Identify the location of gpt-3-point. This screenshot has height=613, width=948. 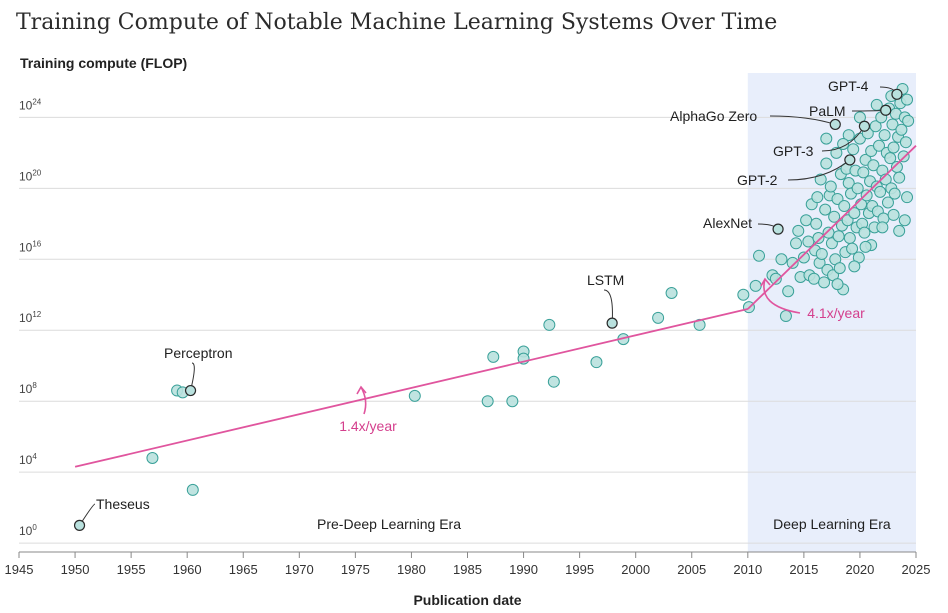
(864, 126).